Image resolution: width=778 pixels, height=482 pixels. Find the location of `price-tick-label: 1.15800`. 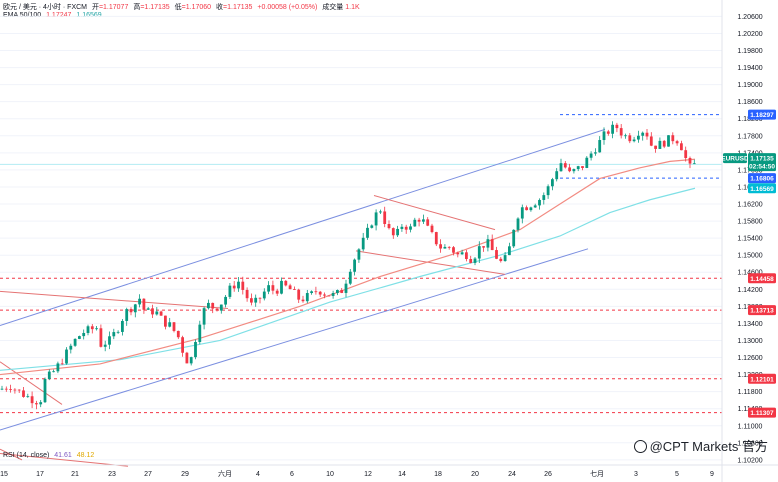

price-tick-label: 1.15800 is located at coordinates (749, 222).